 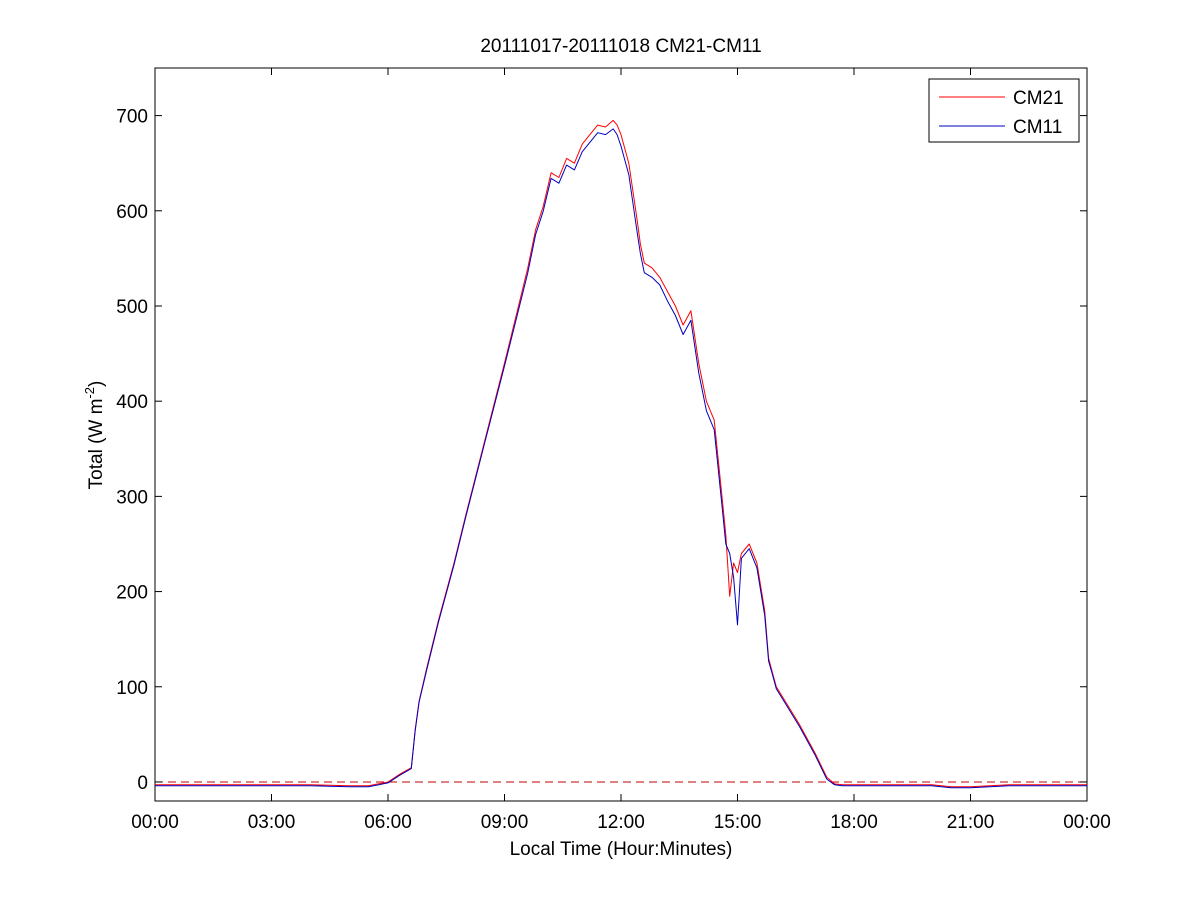 What do you see at coordinates (620, 46) in the screenshot?
I see `chart-title: 20111017-20111018 CM21-CM11` at bounding box center [620, 46].